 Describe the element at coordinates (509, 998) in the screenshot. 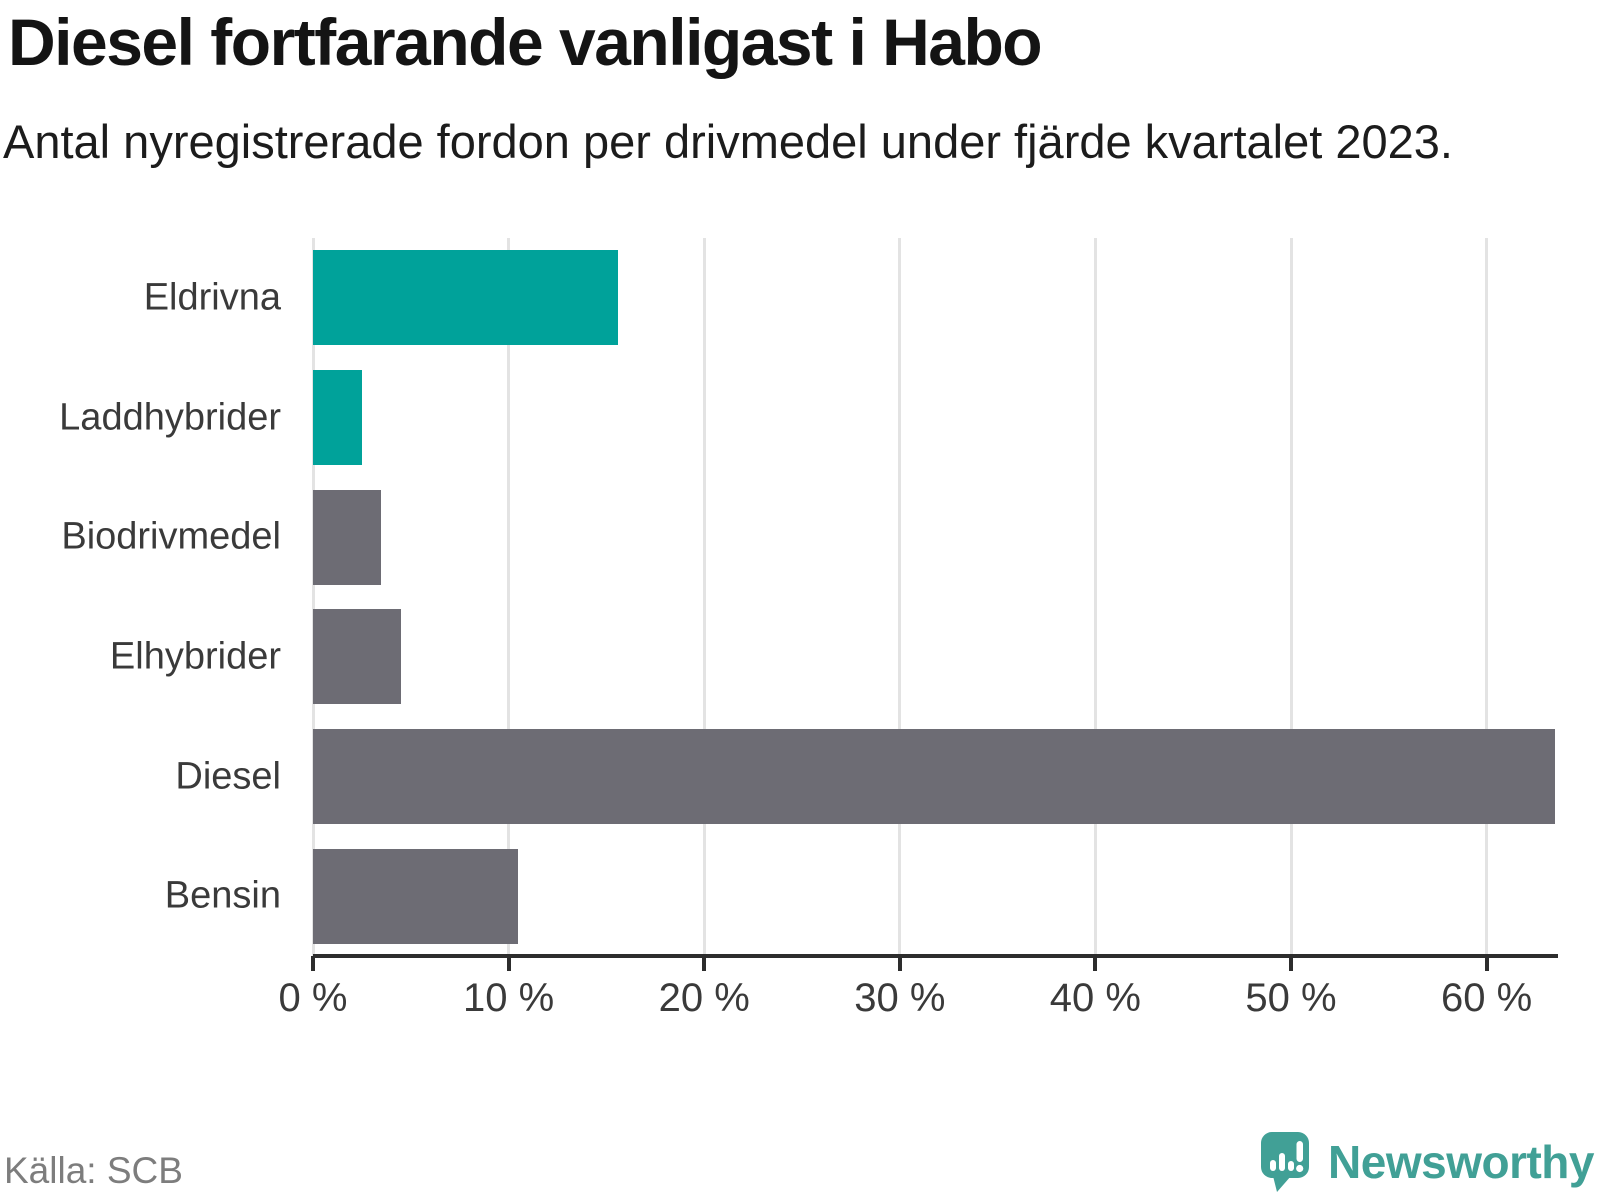

I see `tick-label-10: 10 %` at that location.